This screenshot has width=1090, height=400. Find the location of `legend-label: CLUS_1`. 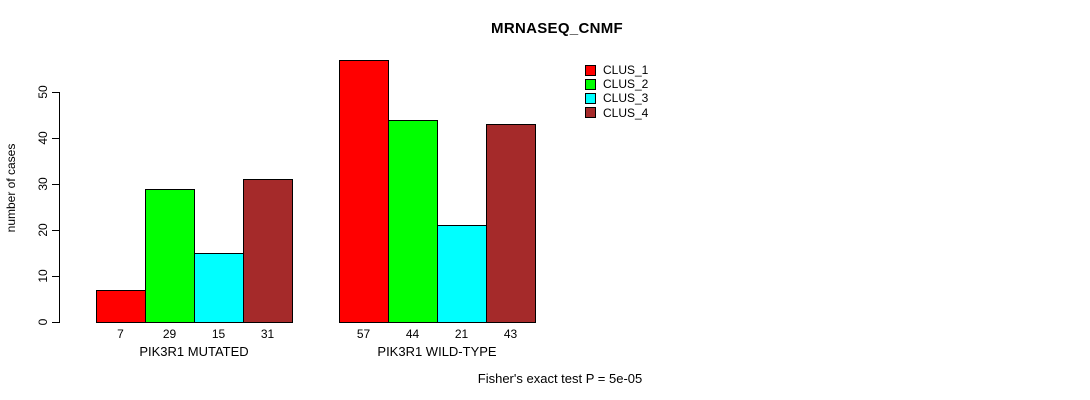

legend-label: CLUS_1 is located at coordinates (626, 70).